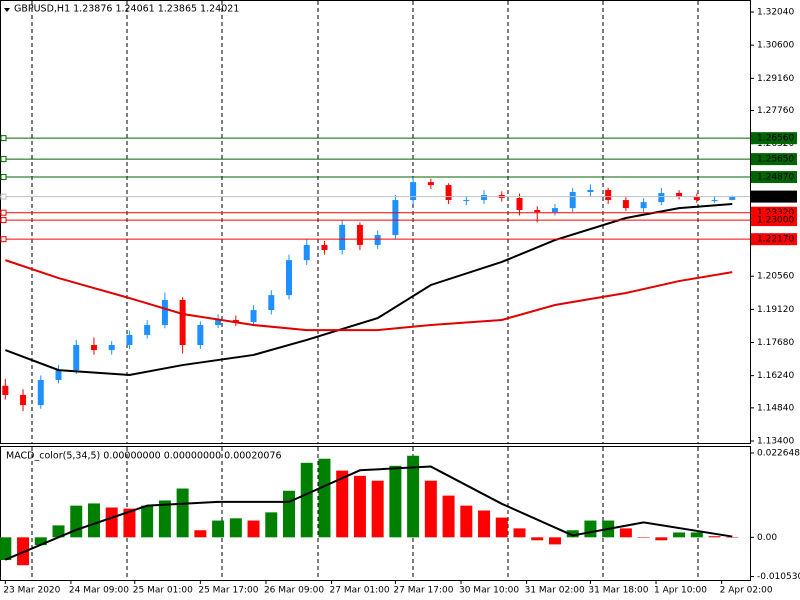  Describe the element at coordinates (31, 591) in the screenshot. I see `x-tick-label: 23 Mar 2020` at that location.